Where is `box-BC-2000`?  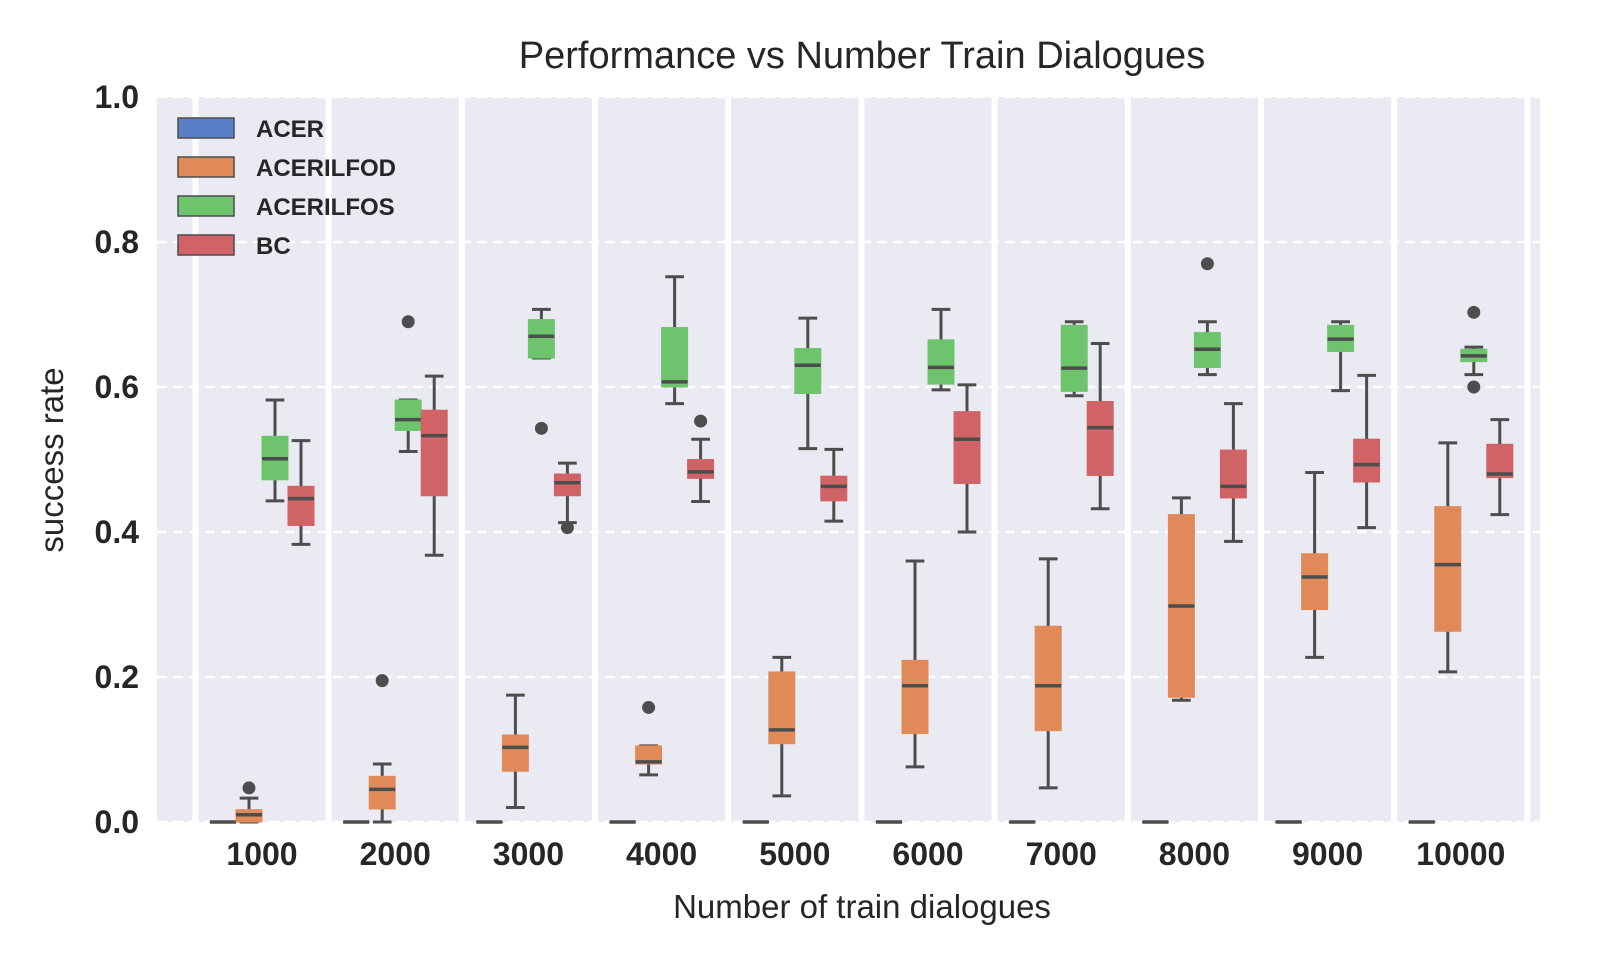
box-BC-2000 is located at coordinates (434, 465).